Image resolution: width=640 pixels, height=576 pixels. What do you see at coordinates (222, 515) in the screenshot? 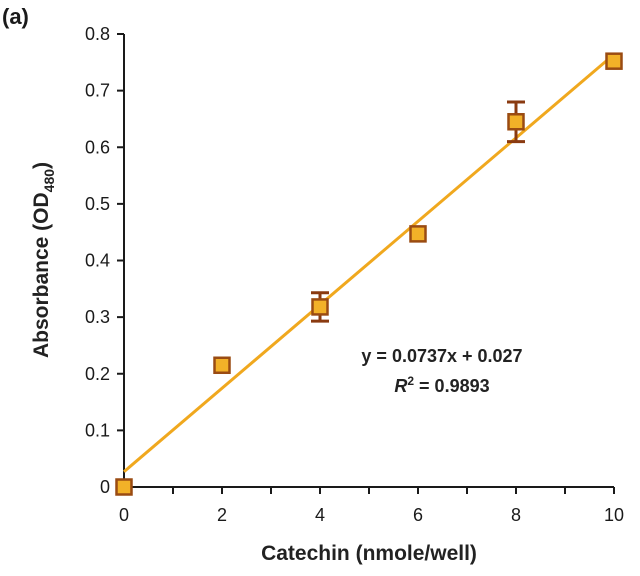
I see `x-tick-label: 2` at bounding box center [222, 515].